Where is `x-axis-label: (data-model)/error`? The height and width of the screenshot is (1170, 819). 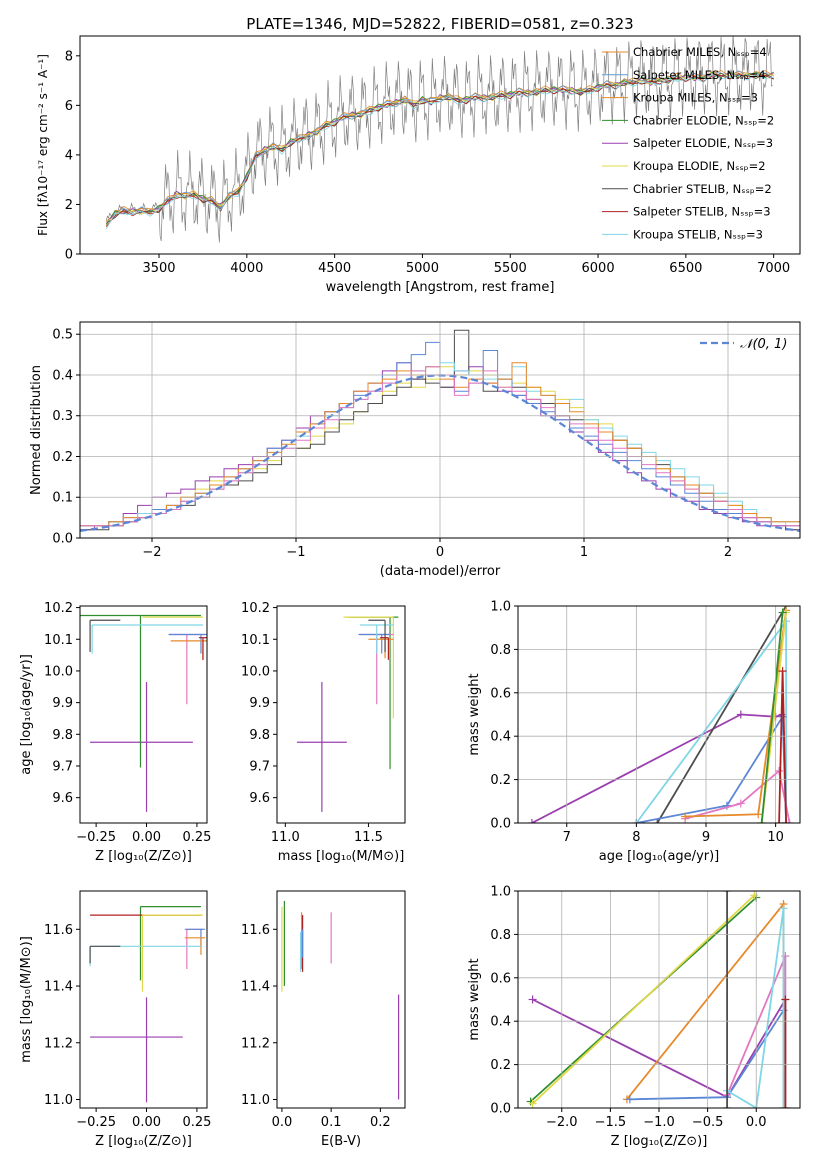
x-axis-label: (data-model)/error is located at coordinates (440, 571).